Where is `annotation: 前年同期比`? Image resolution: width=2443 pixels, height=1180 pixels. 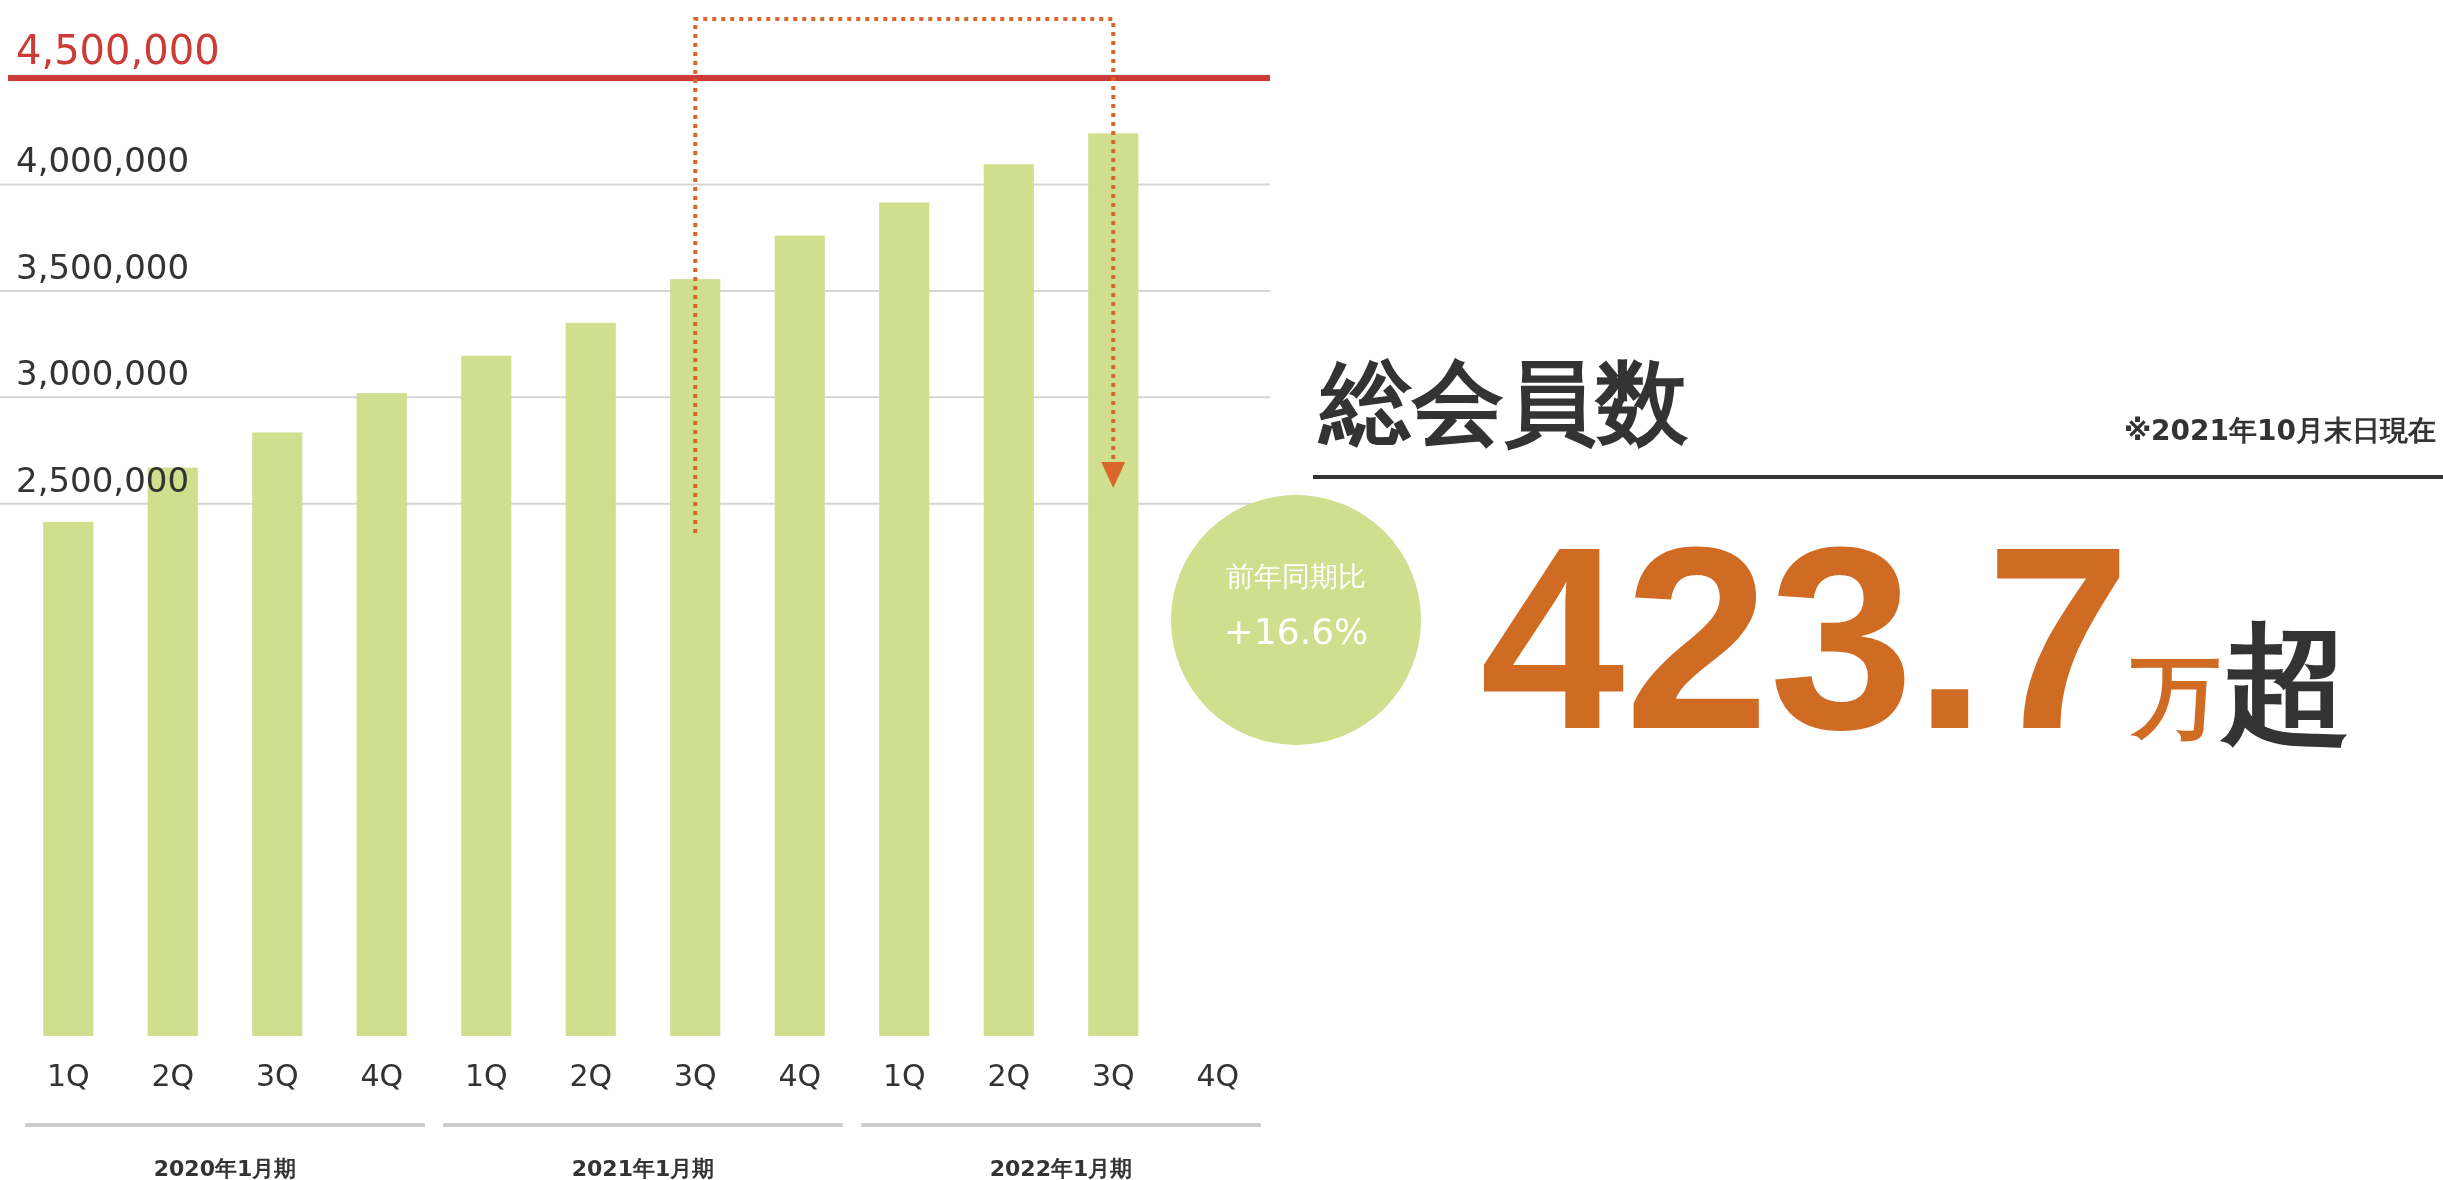
annotation: 前年同期比 is located at coordinates (1296, 576).